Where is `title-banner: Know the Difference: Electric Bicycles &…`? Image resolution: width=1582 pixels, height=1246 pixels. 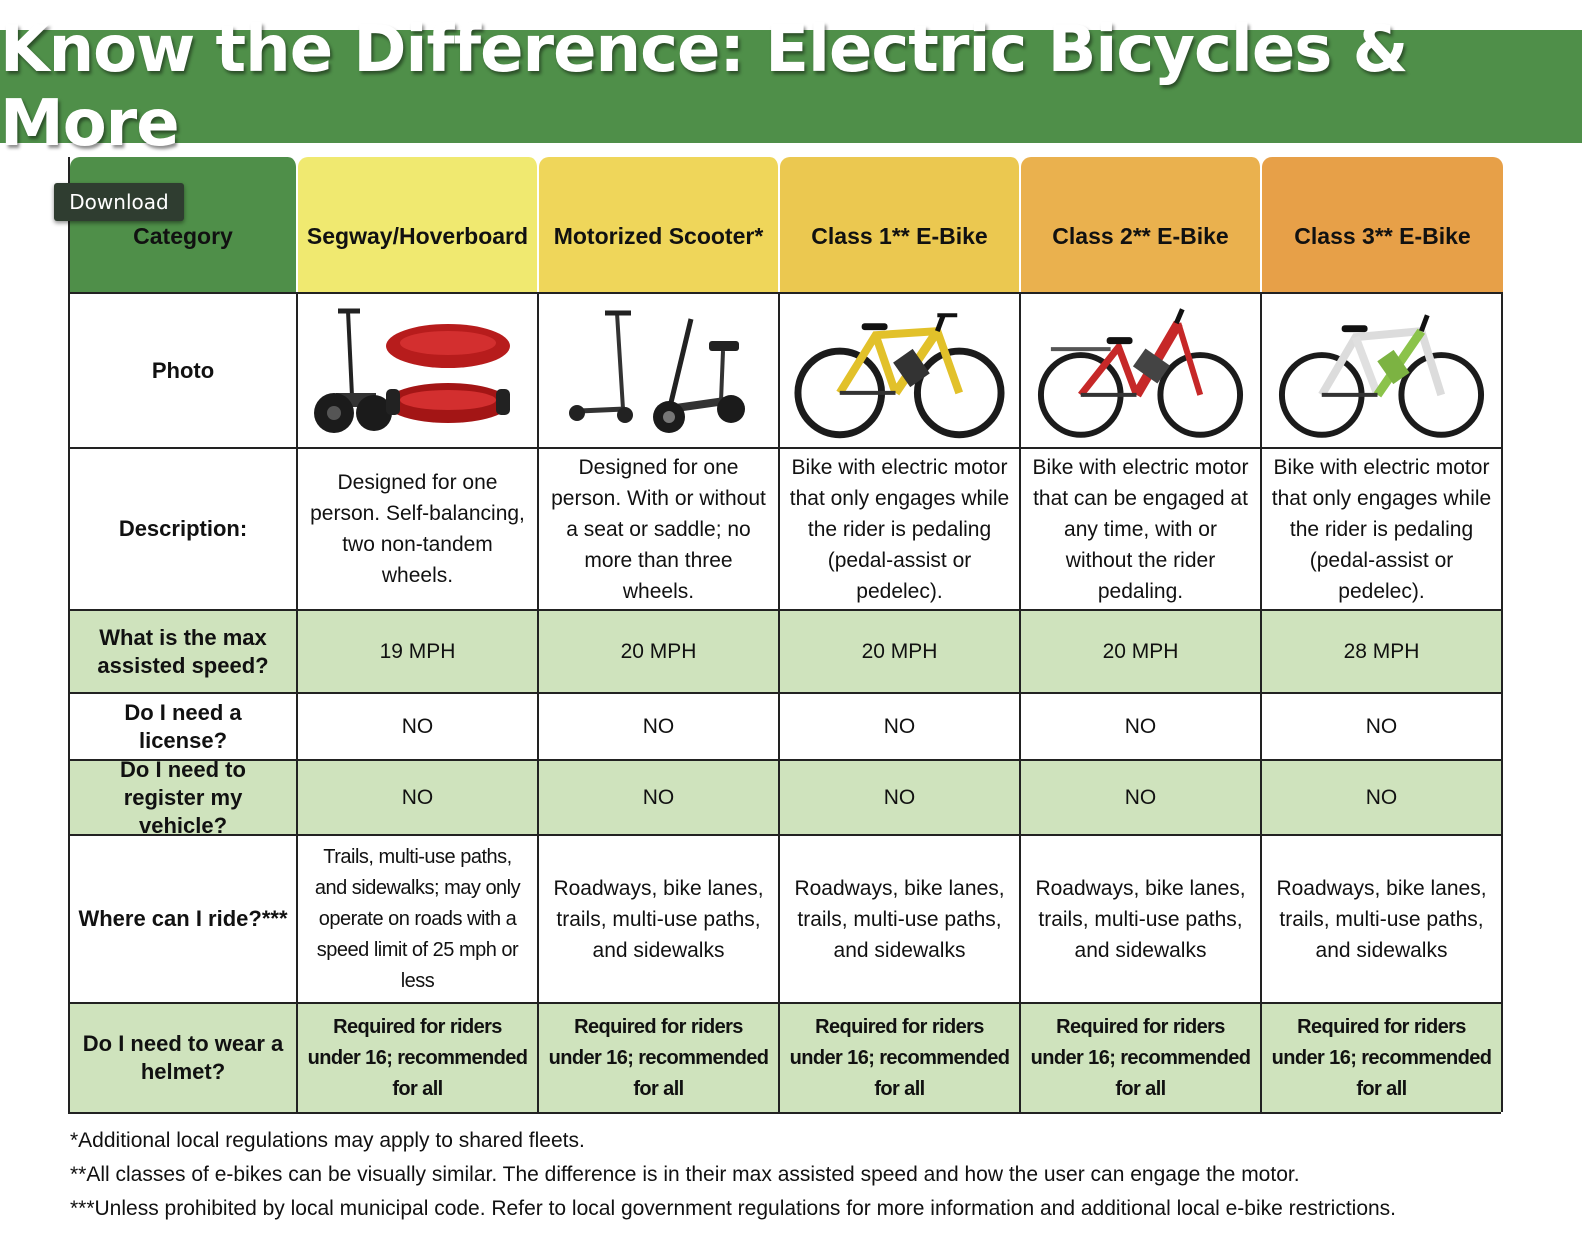 title-banner: Know the Difference: Electric Bicycles &… is located at coordinates (791, 87).